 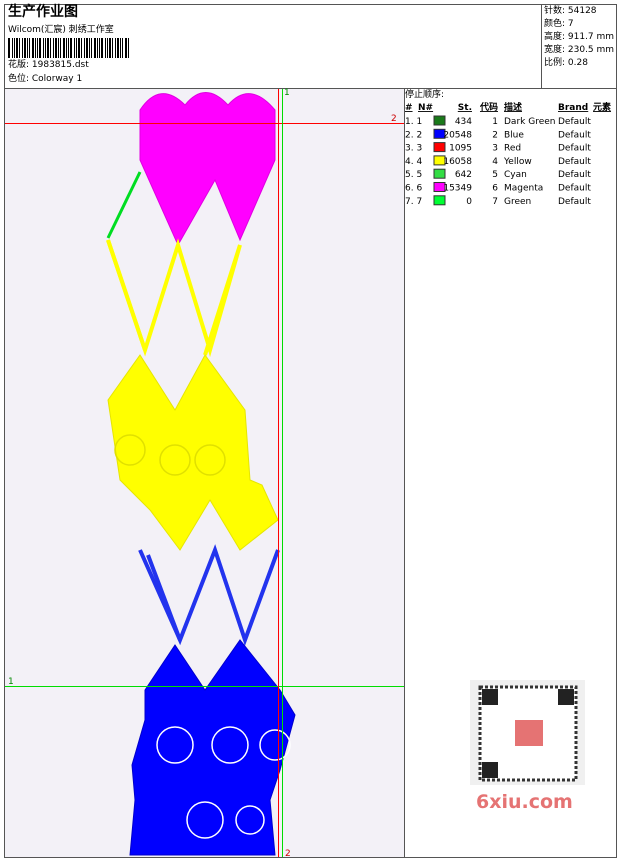 I want to click on code: 3, so click(x=495, y=149).